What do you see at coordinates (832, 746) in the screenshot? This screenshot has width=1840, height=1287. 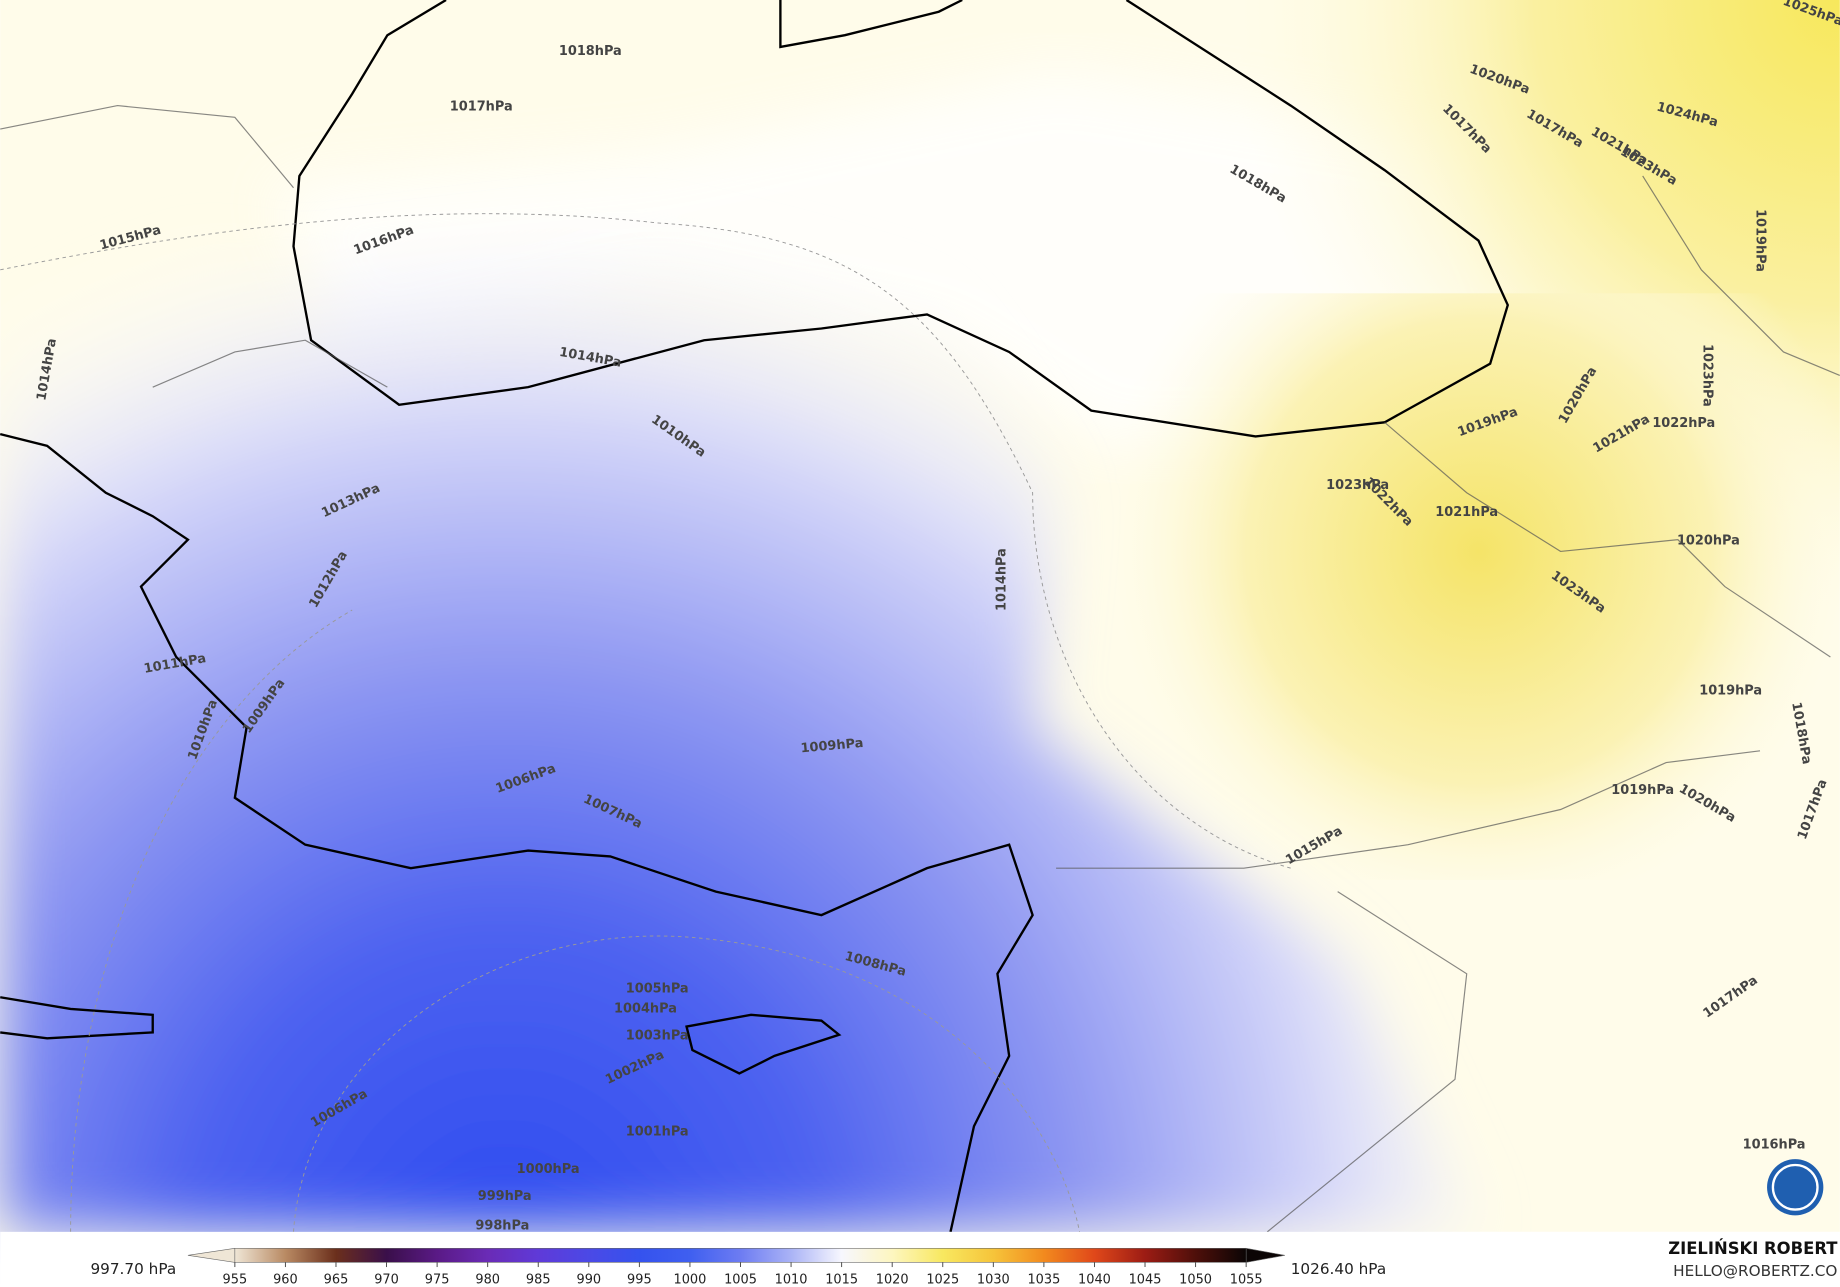 I see `isobar-label: 1009hPa` at bounding box center [832, 746].